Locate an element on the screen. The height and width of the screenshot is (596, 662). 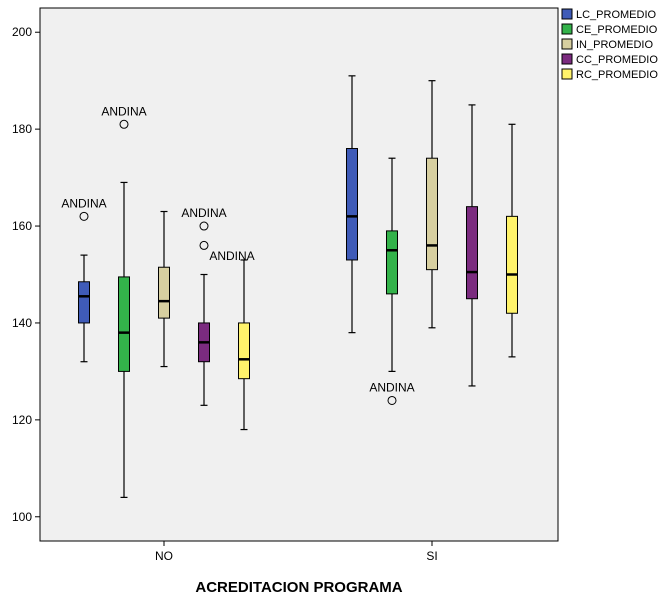
y-tick-label: 180 is located at coordinates (22, 129).